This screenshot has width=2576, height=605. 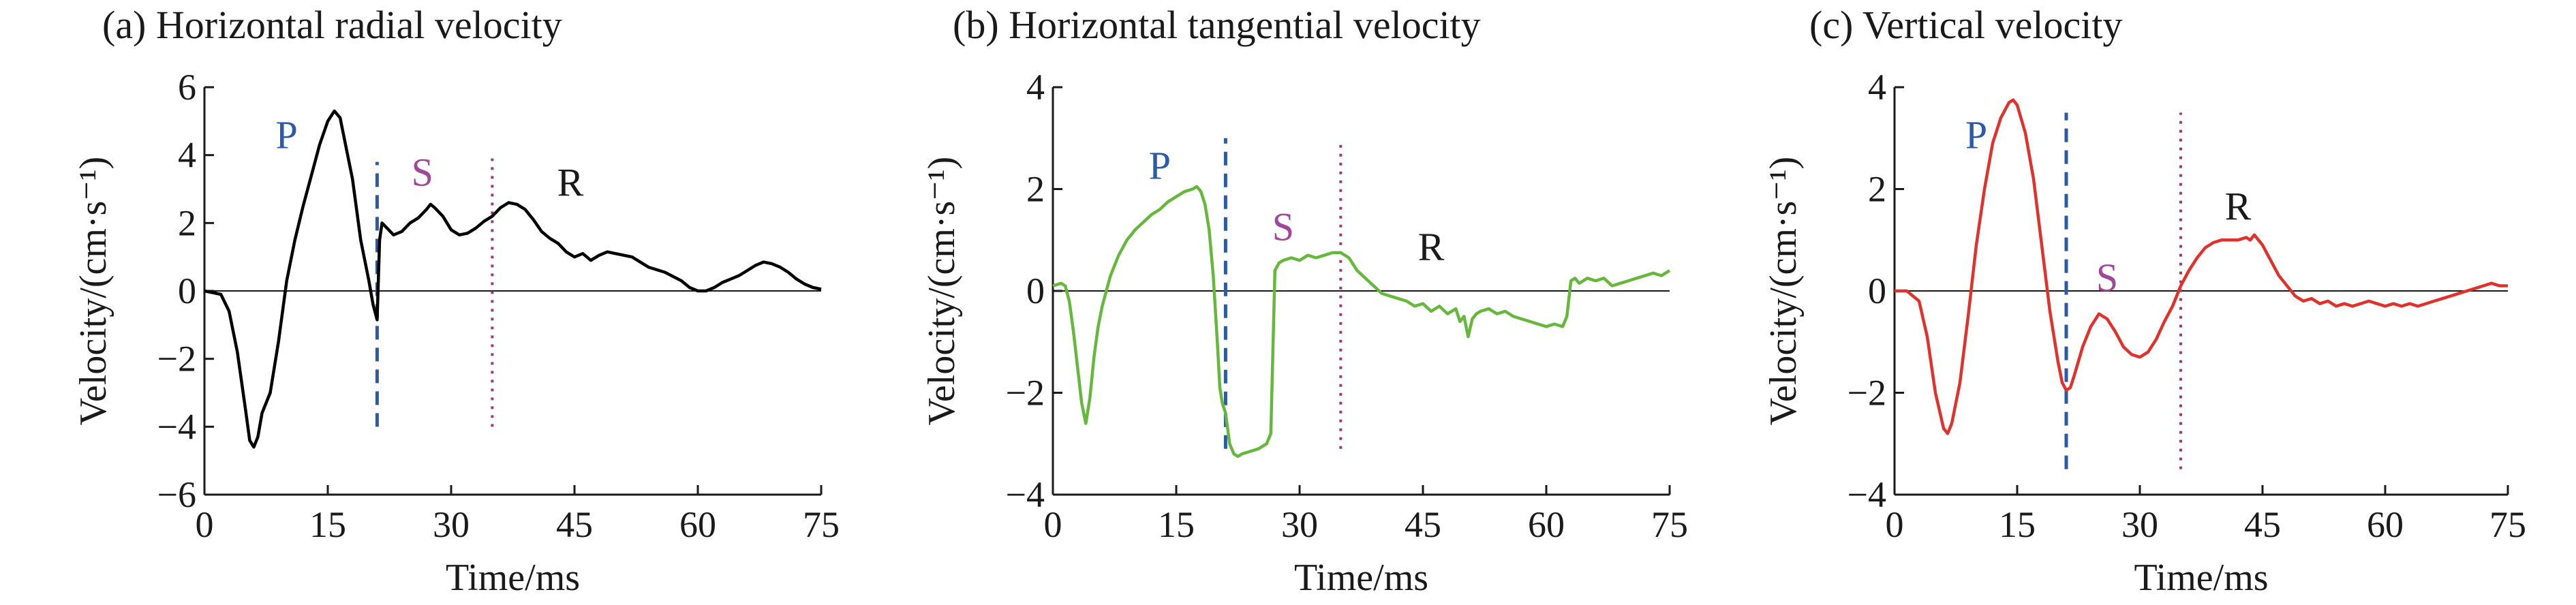 What do you see at coordinates (1217, 25) in the screenshot?
I see `chart-title: (b) Horizontal tangential velocity` at bounding box center [1217, 25].